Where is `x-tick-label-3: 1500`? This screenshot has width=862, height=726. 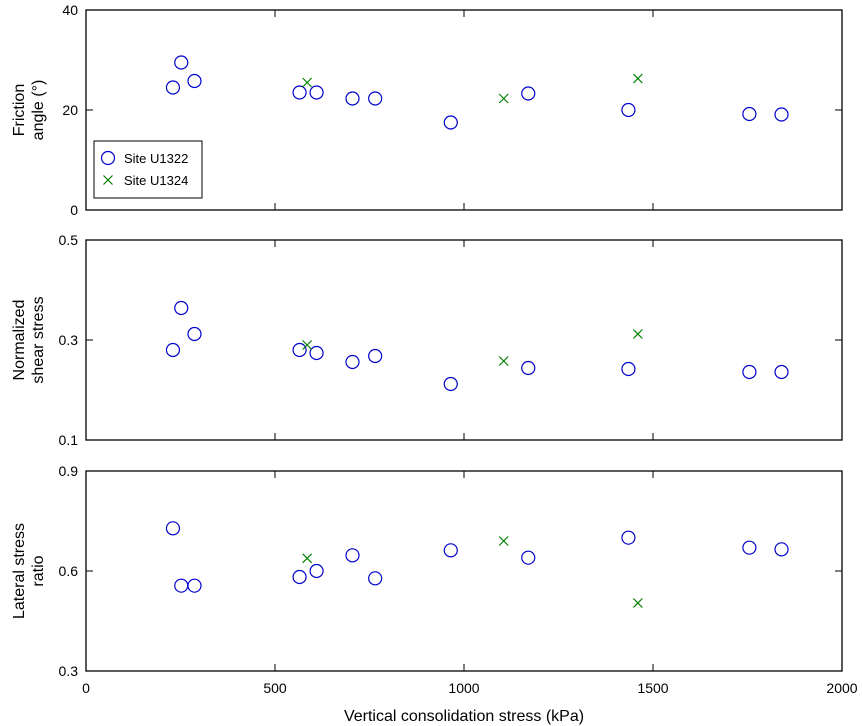 x-tick-label-3: 1500 is located at coordinates (652, 688).